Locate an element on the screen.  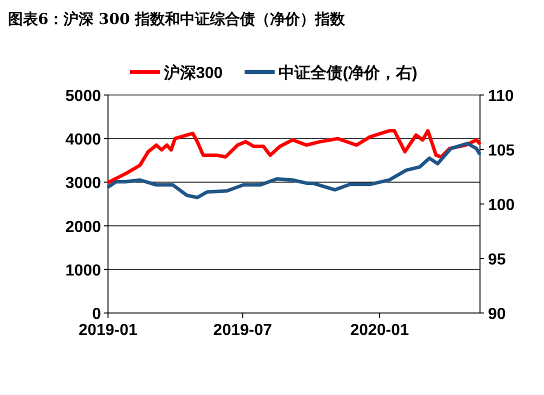
y2-tick-label: 95 is located at coordinates (497, 260).